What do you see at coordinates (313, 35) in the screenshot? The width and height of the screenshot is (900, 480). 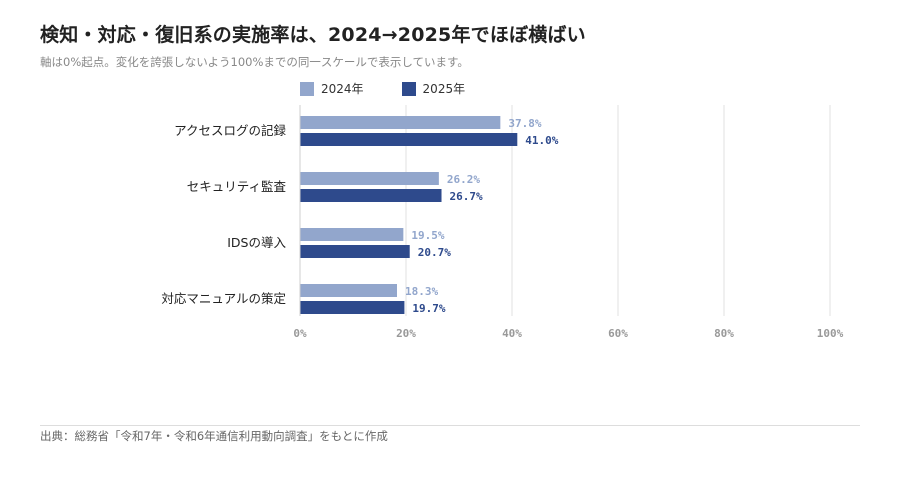 I see `chart-title: 検知・対応・復旧系の実施率は、2024→2025年でほぼ横ばい` at bounding box center [313, 35].